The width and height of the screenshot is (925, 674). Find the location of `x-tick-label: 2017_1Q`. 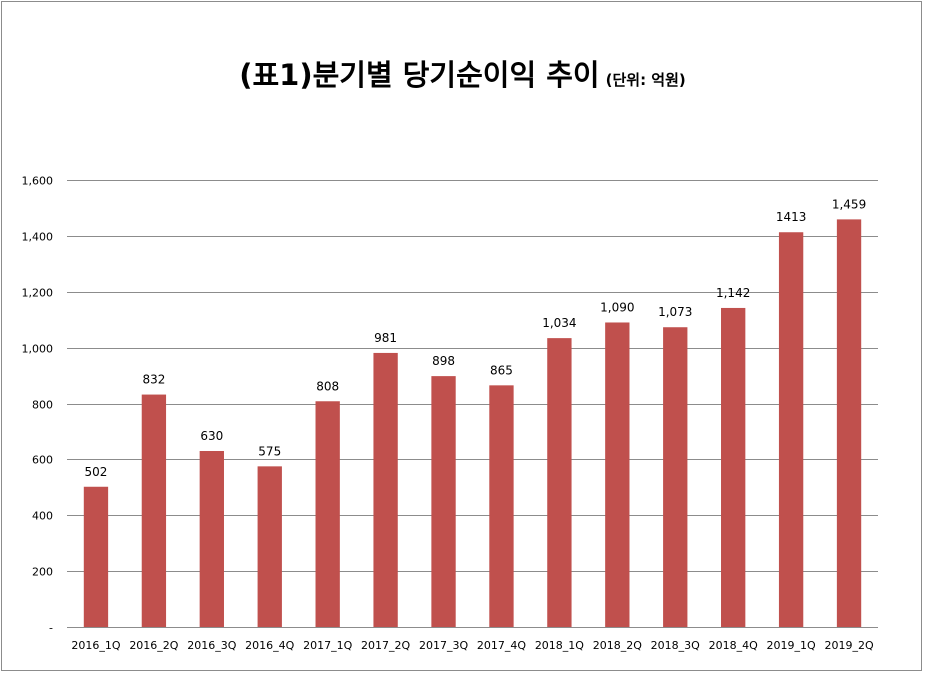

x-tick-label: 2017_1Q is located at coordinates (327, 645).